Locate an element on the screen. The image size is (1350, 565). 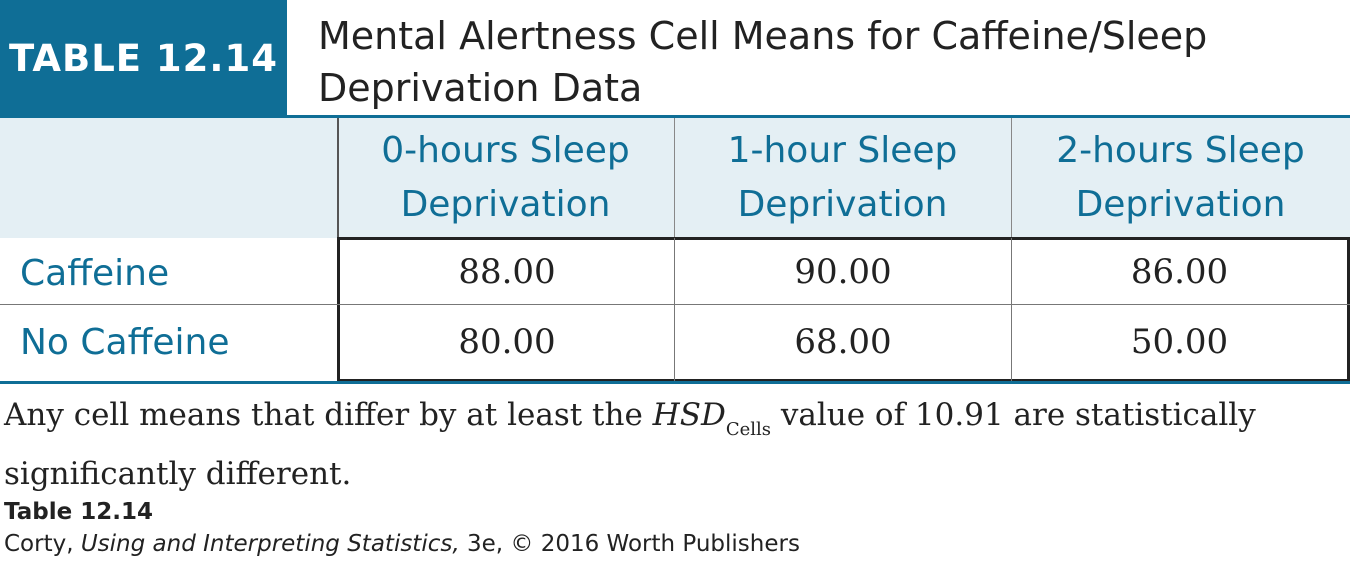
row-divider is located at coordinates (675, 304).